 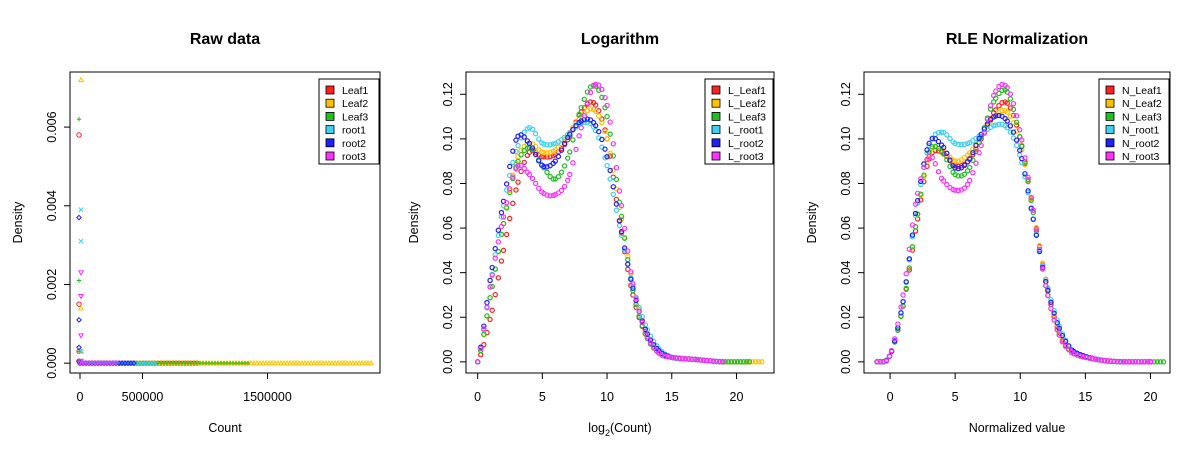 What do you see at coordinates (477, 397) in the screenshot?
I see `x-tick-label: 0` at bounding box center [477, 397].